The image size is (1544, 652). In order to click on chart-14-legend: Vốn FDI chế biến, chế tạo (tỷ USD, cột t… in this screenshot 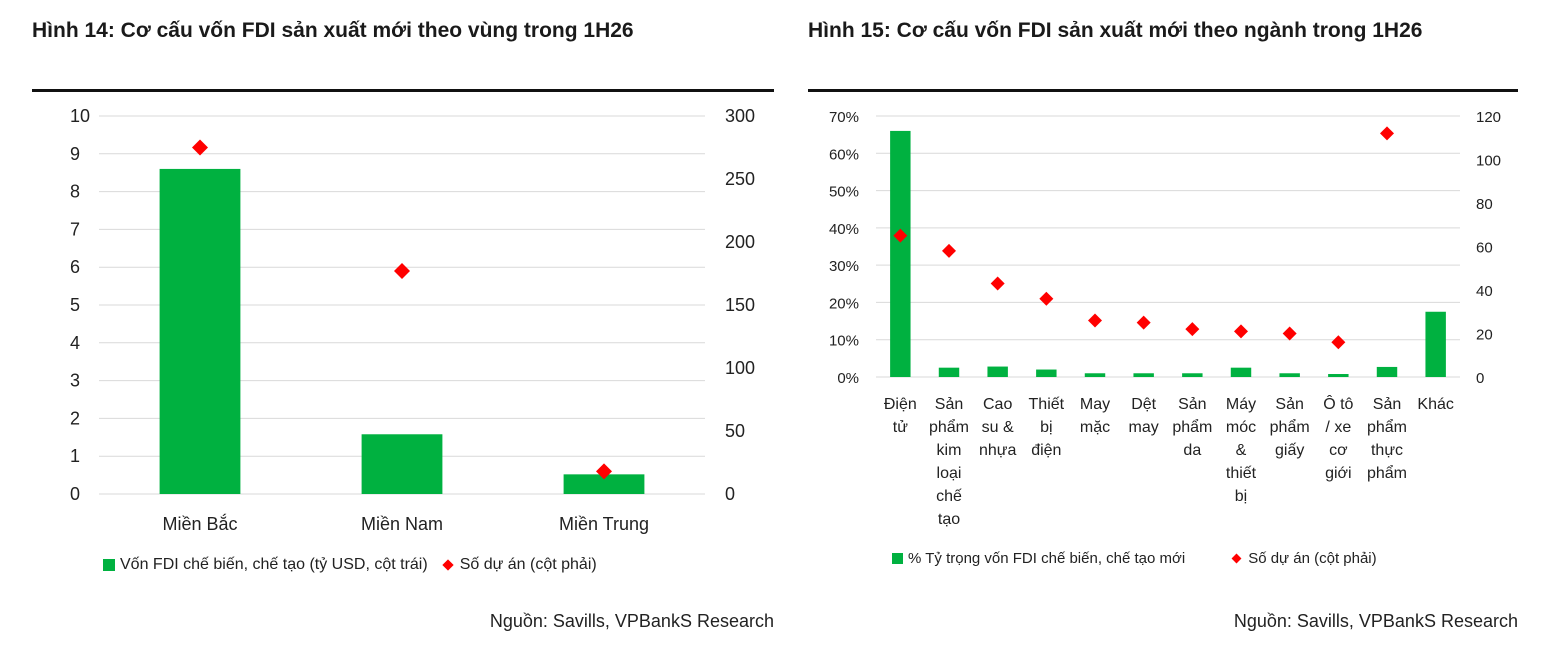, I will do `click(350, 565)`.